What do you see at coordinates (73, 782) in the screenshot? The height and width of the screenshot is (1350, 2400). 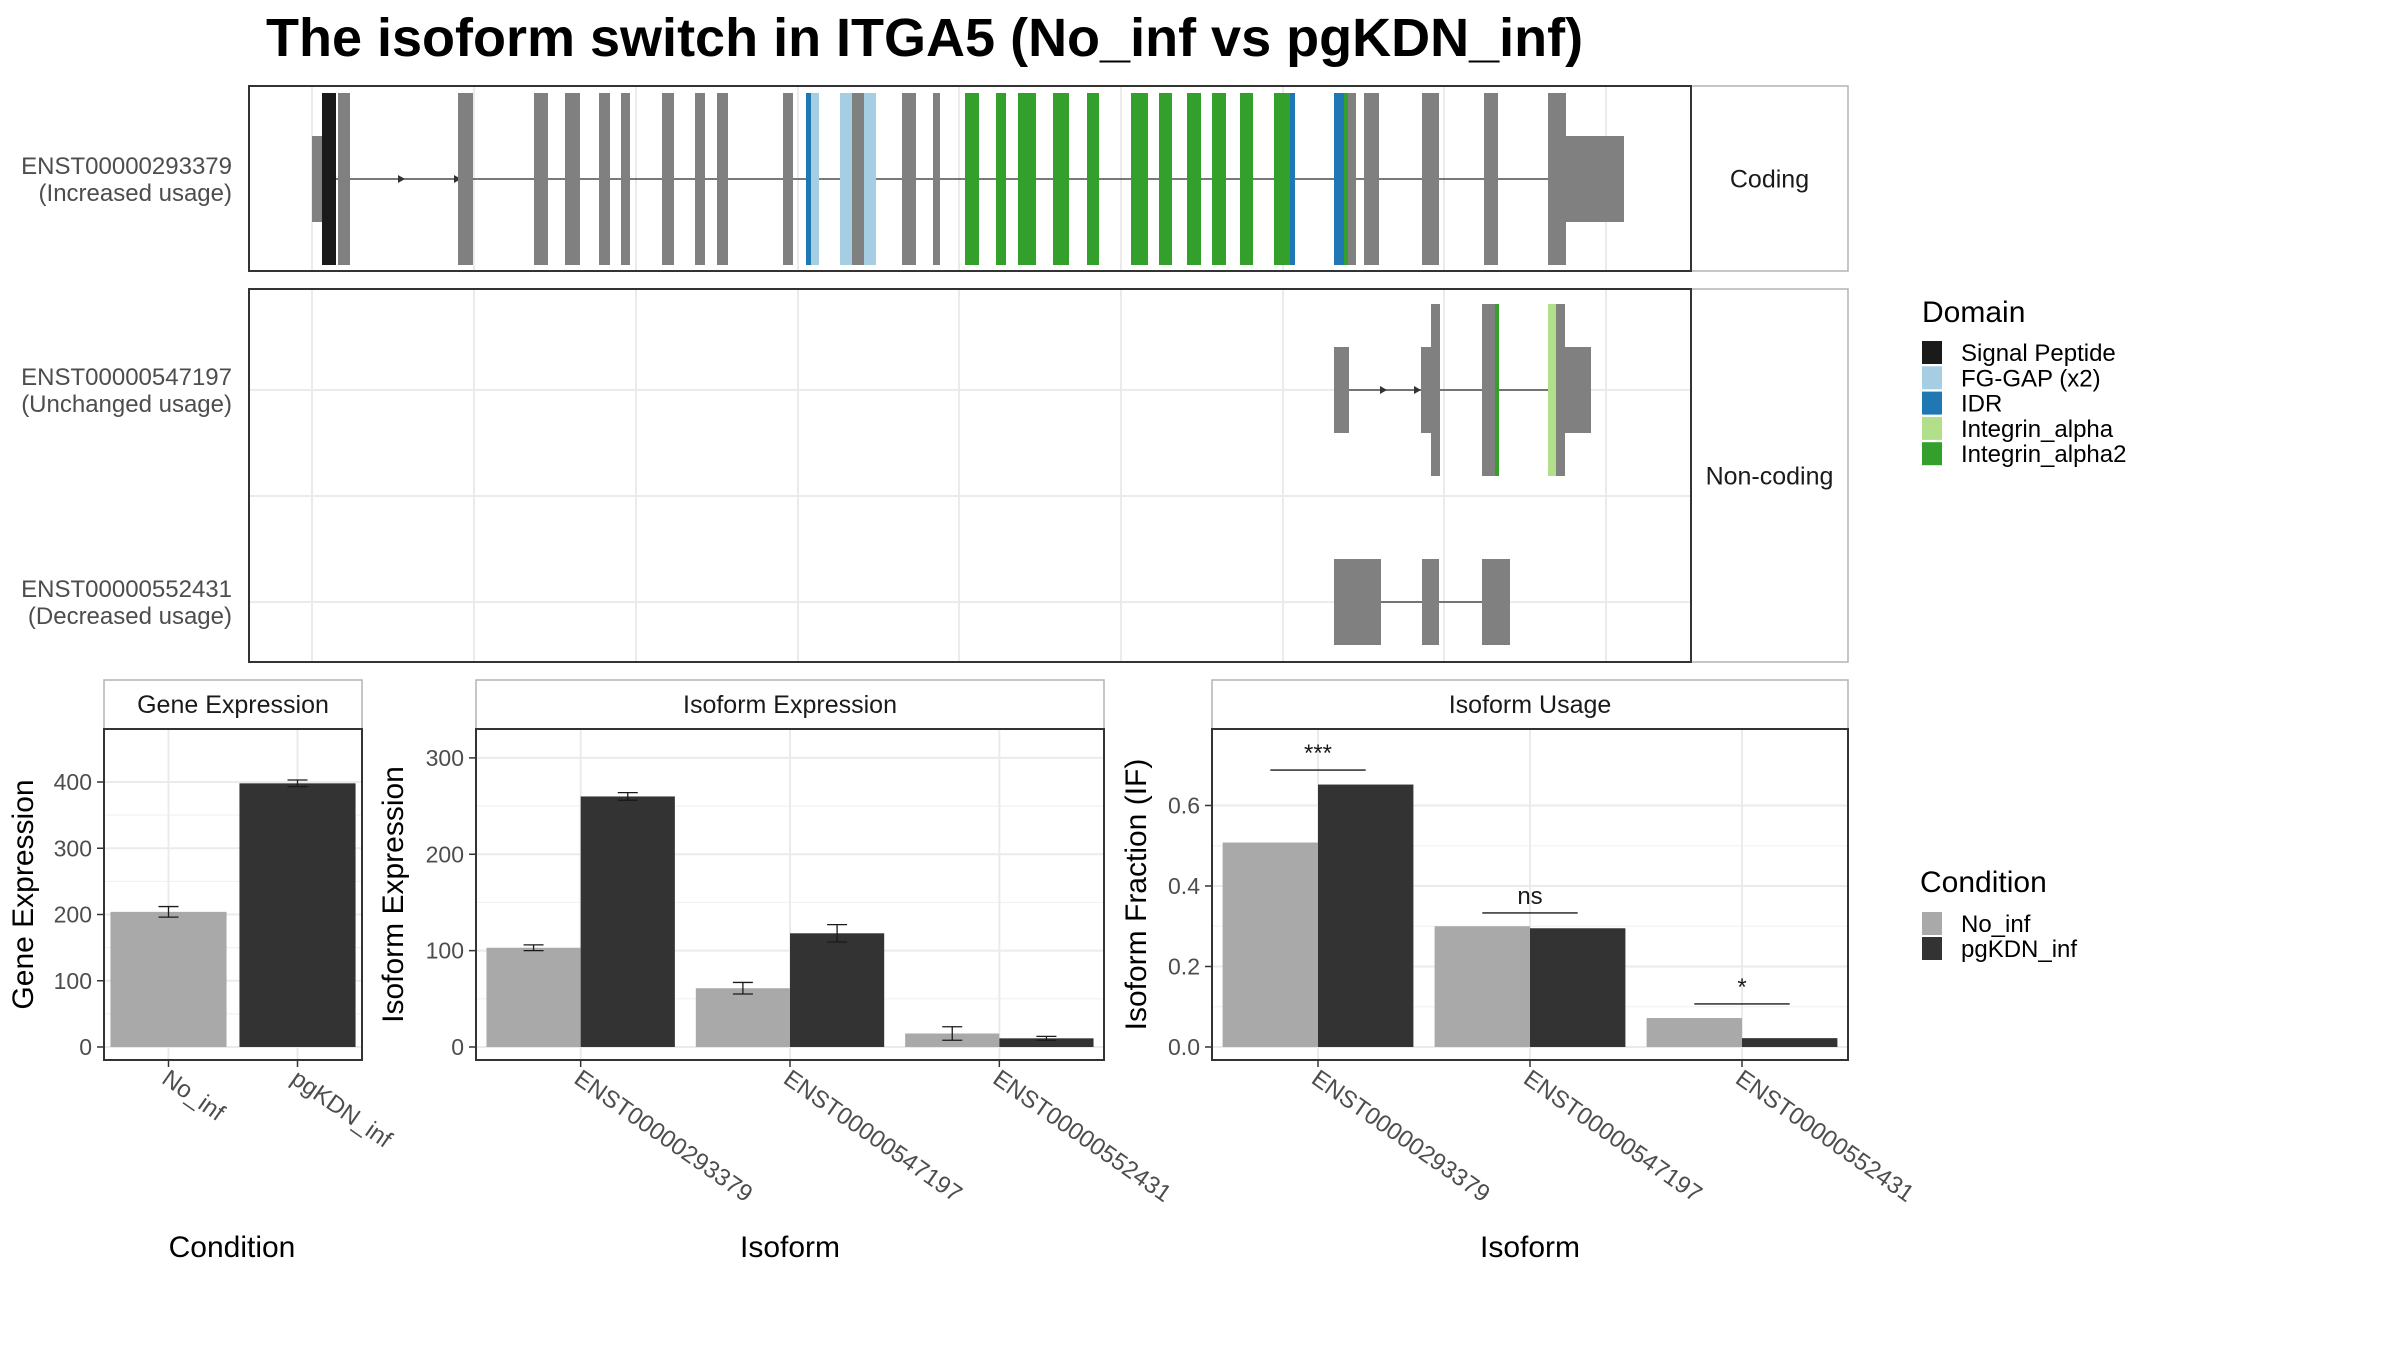 I see `y-tick-label: 400` at bounding box center [73, 782].